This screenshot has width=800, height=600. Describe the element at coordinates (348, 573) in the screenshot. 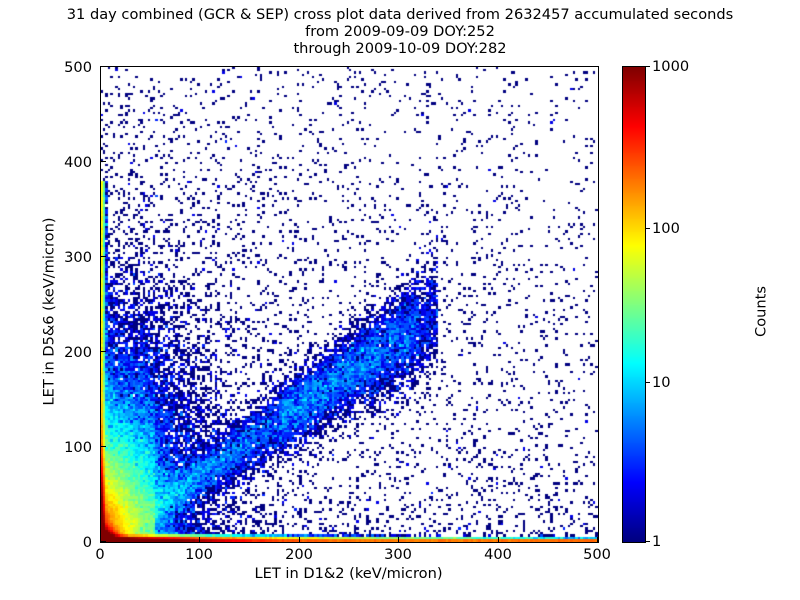

I see `x-axis-label: LET in D1&2 (keV/micron)` at that location.